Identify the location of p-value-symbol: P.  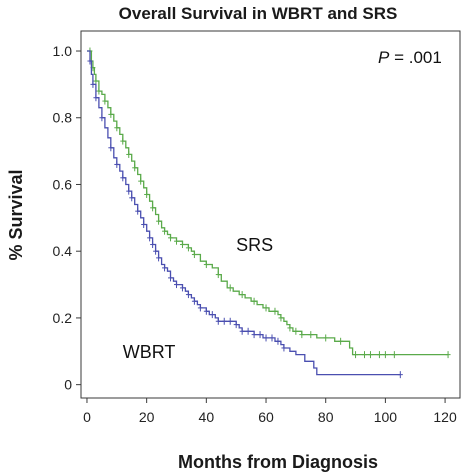
(384, 57).